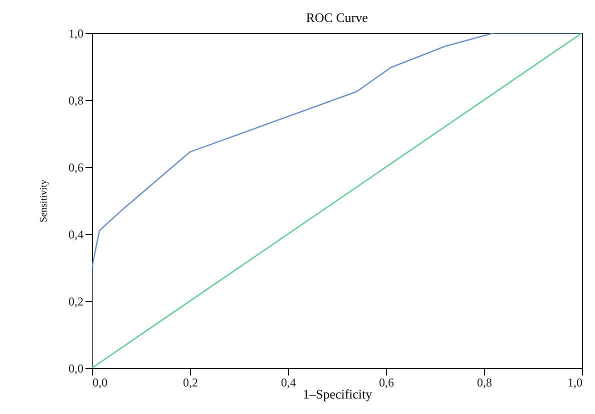  What do you see at coordinates (76, 101) in the screenshot?
I see `y-tick-label: 0,8` at bounding box center [76, 101].